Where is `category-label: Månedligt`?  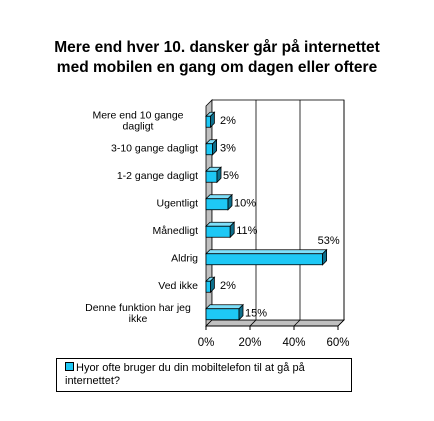 category-label: Månedligt is located at coordinates (175, 231).